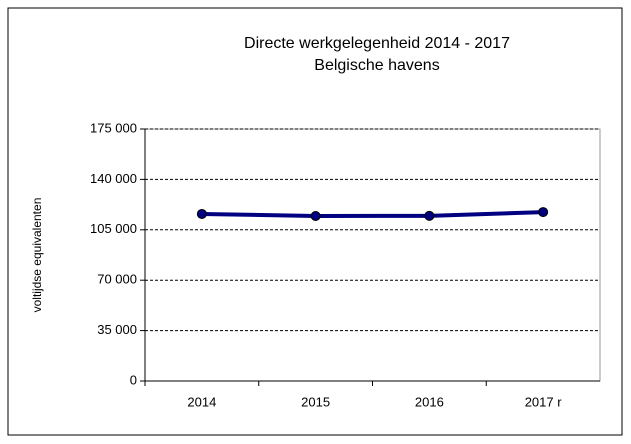 The image size is (631, 444). What do you see at coordinates (37, 255) in the screenshot?
I see `y-axis-label: voltijdse equivalenten` at bounding box center [37, 255].